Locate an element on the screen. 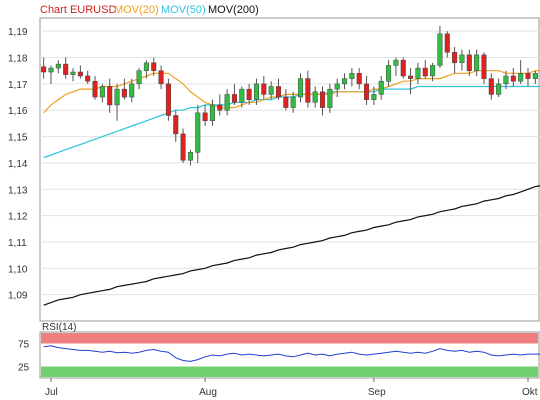 The height and width of the screenshot is (400, 540). x-tick-label-2: Sep is located at coordinates (377, 392).